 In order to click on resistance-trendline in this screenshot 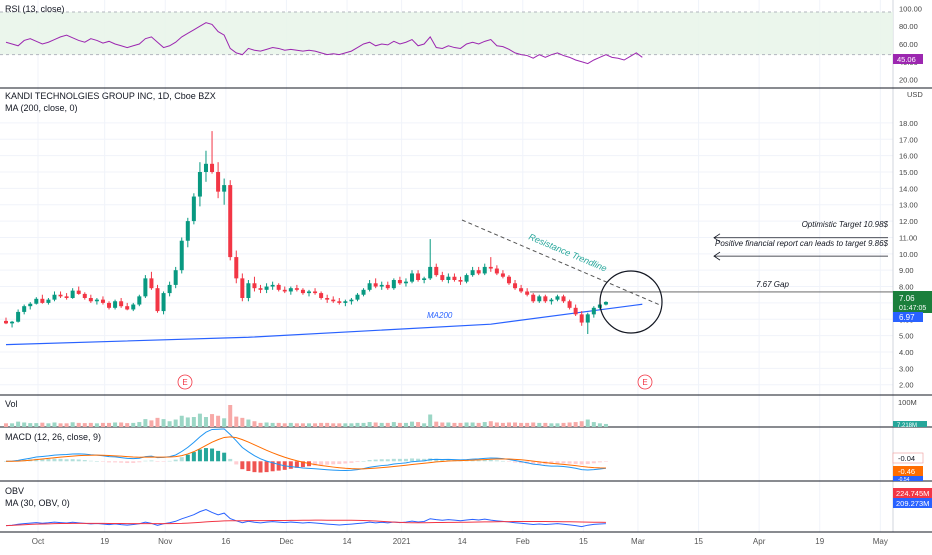, I will do `click(561, 262)`.